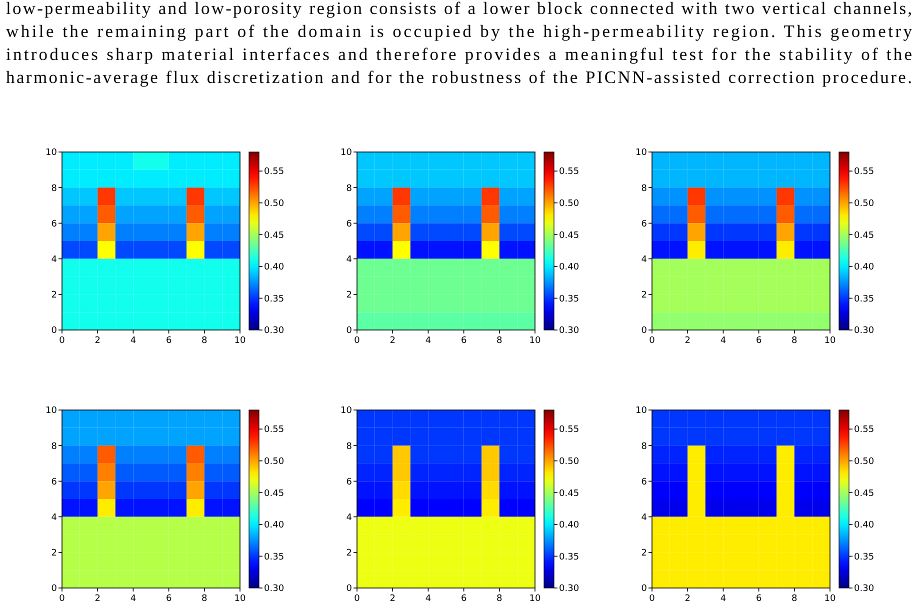 Image resolution: width=920 pixels, height=610 pixels. What do you see at coordinates (459, 77) in the screenshot?
I see `text: harmonic-average flux discretization and for the robustness of the PICNN-assisted correction procedure.` at bounding box center [459, 77].